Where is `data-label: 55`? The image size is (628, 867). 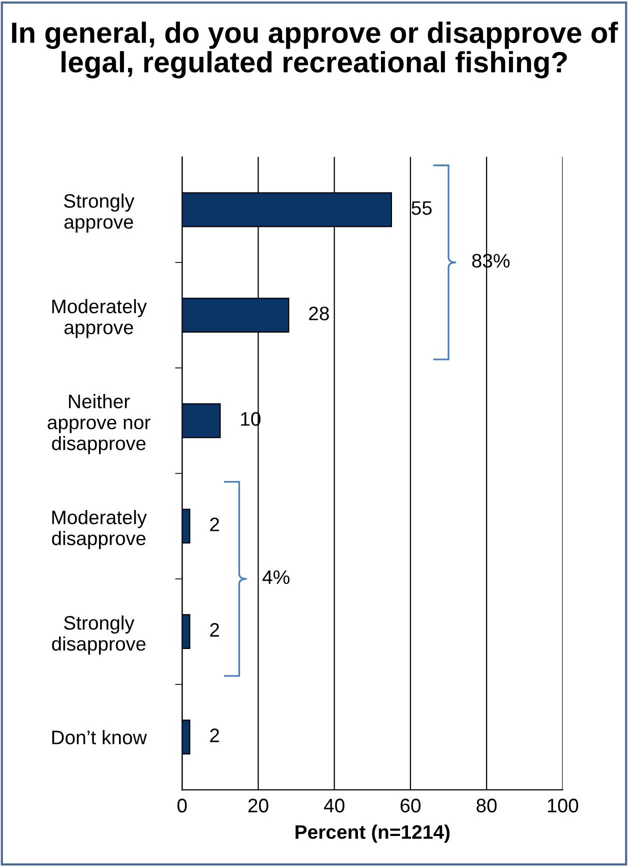 data-label: 55 is located at coordinates (422, 208).